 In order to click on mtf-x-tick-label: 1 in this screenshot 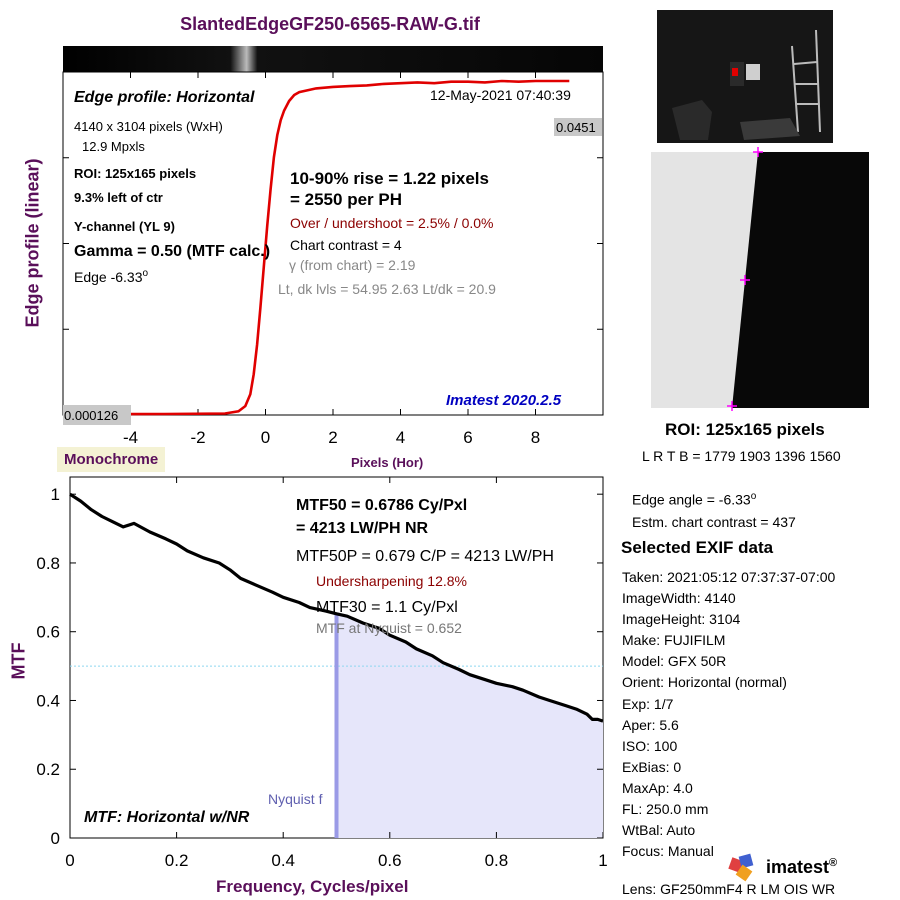, I will do `click(602, 860)`.